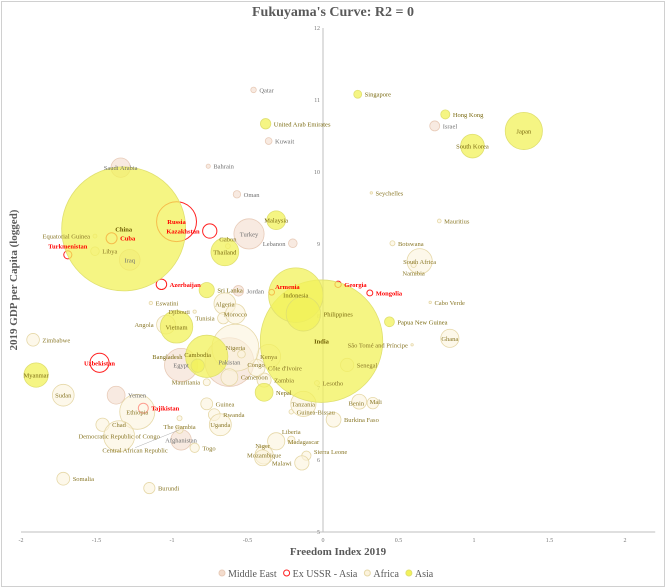  I want to click on bubble-democratic-republic-of-congo, so click(119, 436).